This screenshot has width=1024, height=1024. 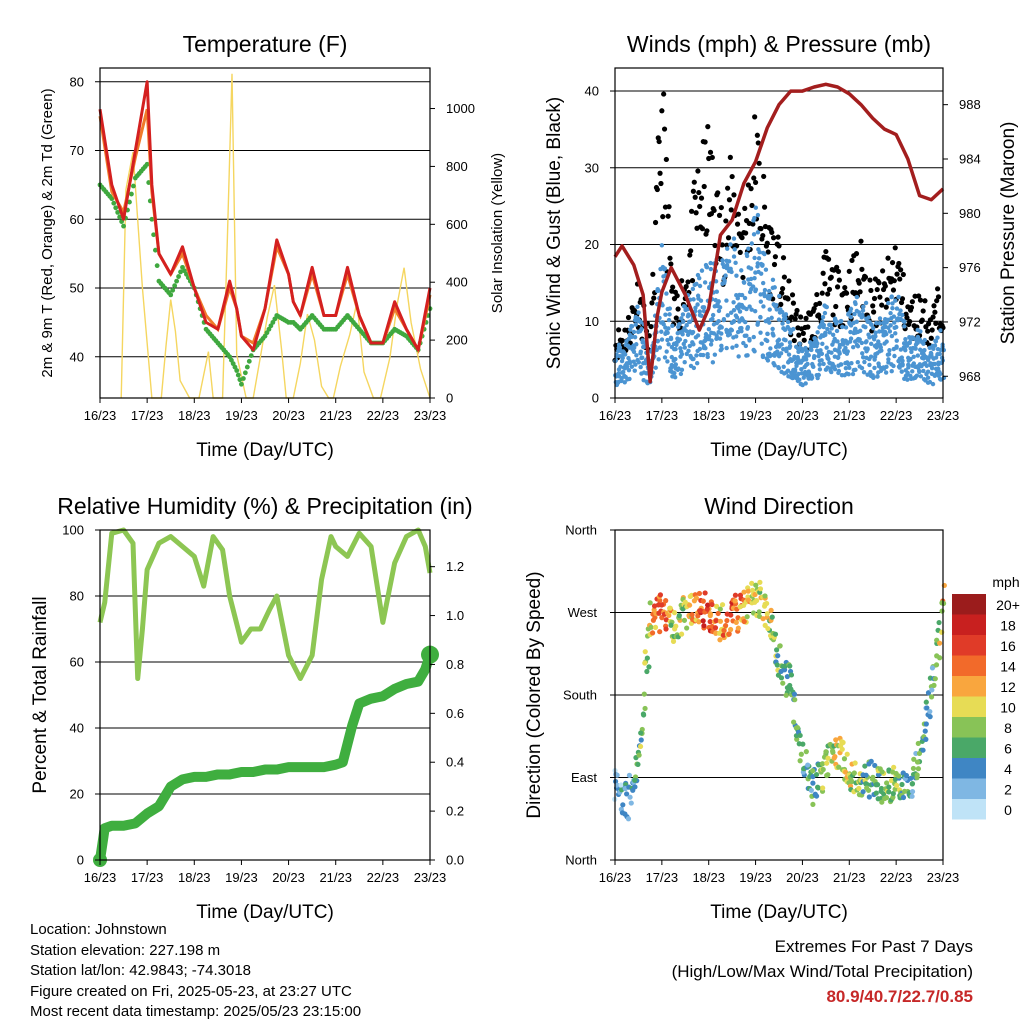 What do you see at coordinates (455, 566) in the screenshot?
I see `y2-tick-label: 1.2` at bounding box center [455, 566].